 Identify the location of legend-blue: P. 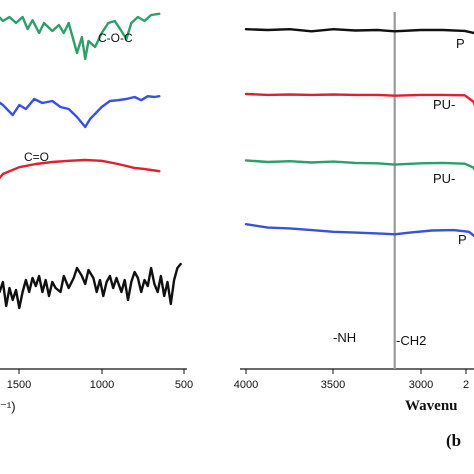
(462, 239).